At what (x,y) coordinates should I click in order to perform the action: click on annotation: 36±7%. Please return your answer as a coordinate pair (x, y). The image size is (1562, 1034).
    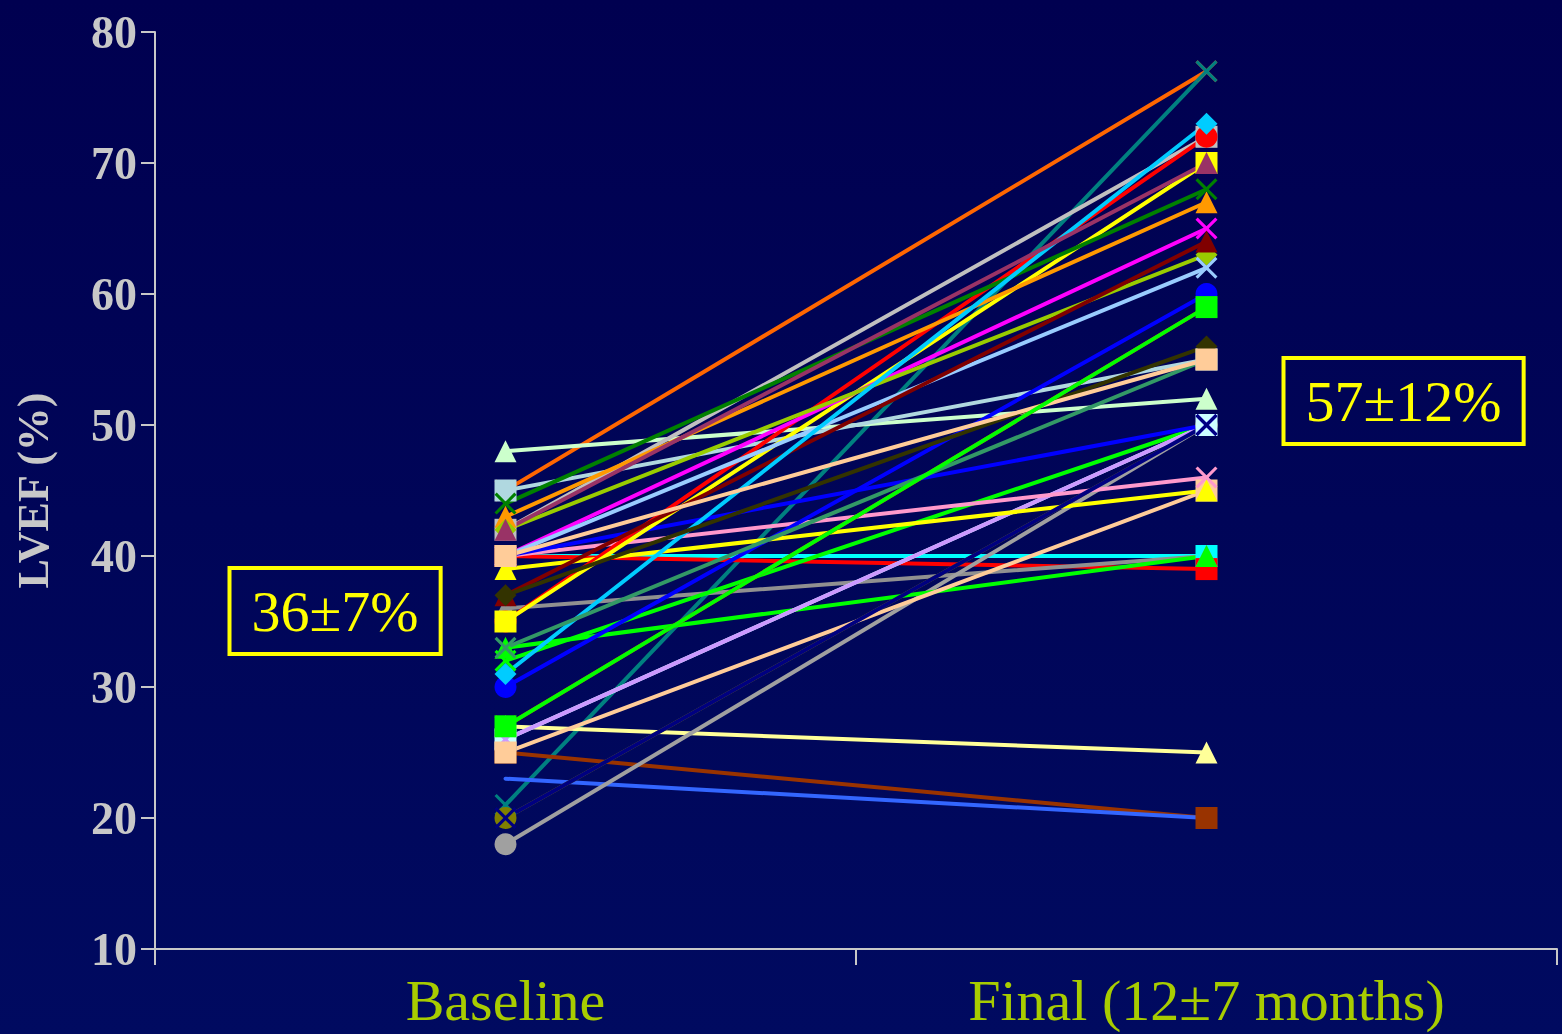
    Looking at the image, I should click on (335, 611).